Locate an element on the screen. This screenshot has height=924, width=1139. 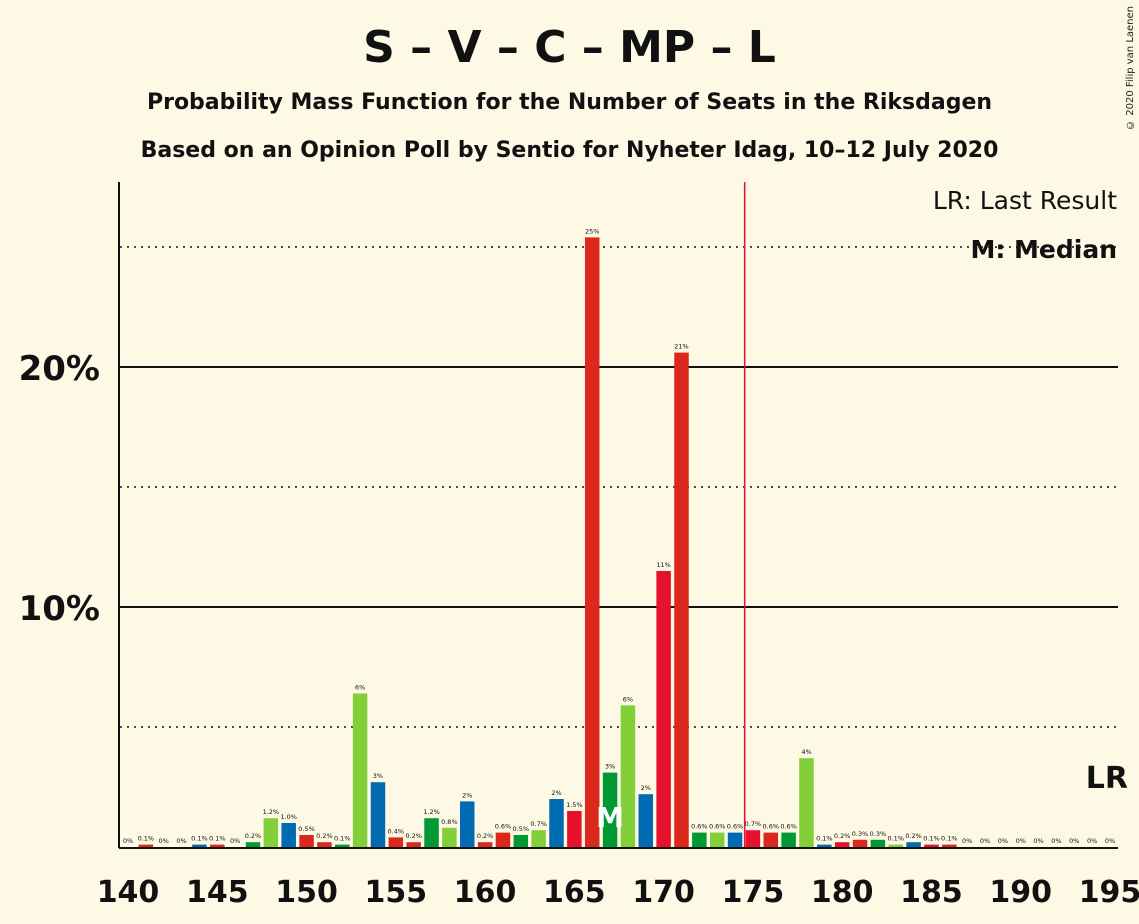
data-label: 0.7% is located at coordinates (753, 824).